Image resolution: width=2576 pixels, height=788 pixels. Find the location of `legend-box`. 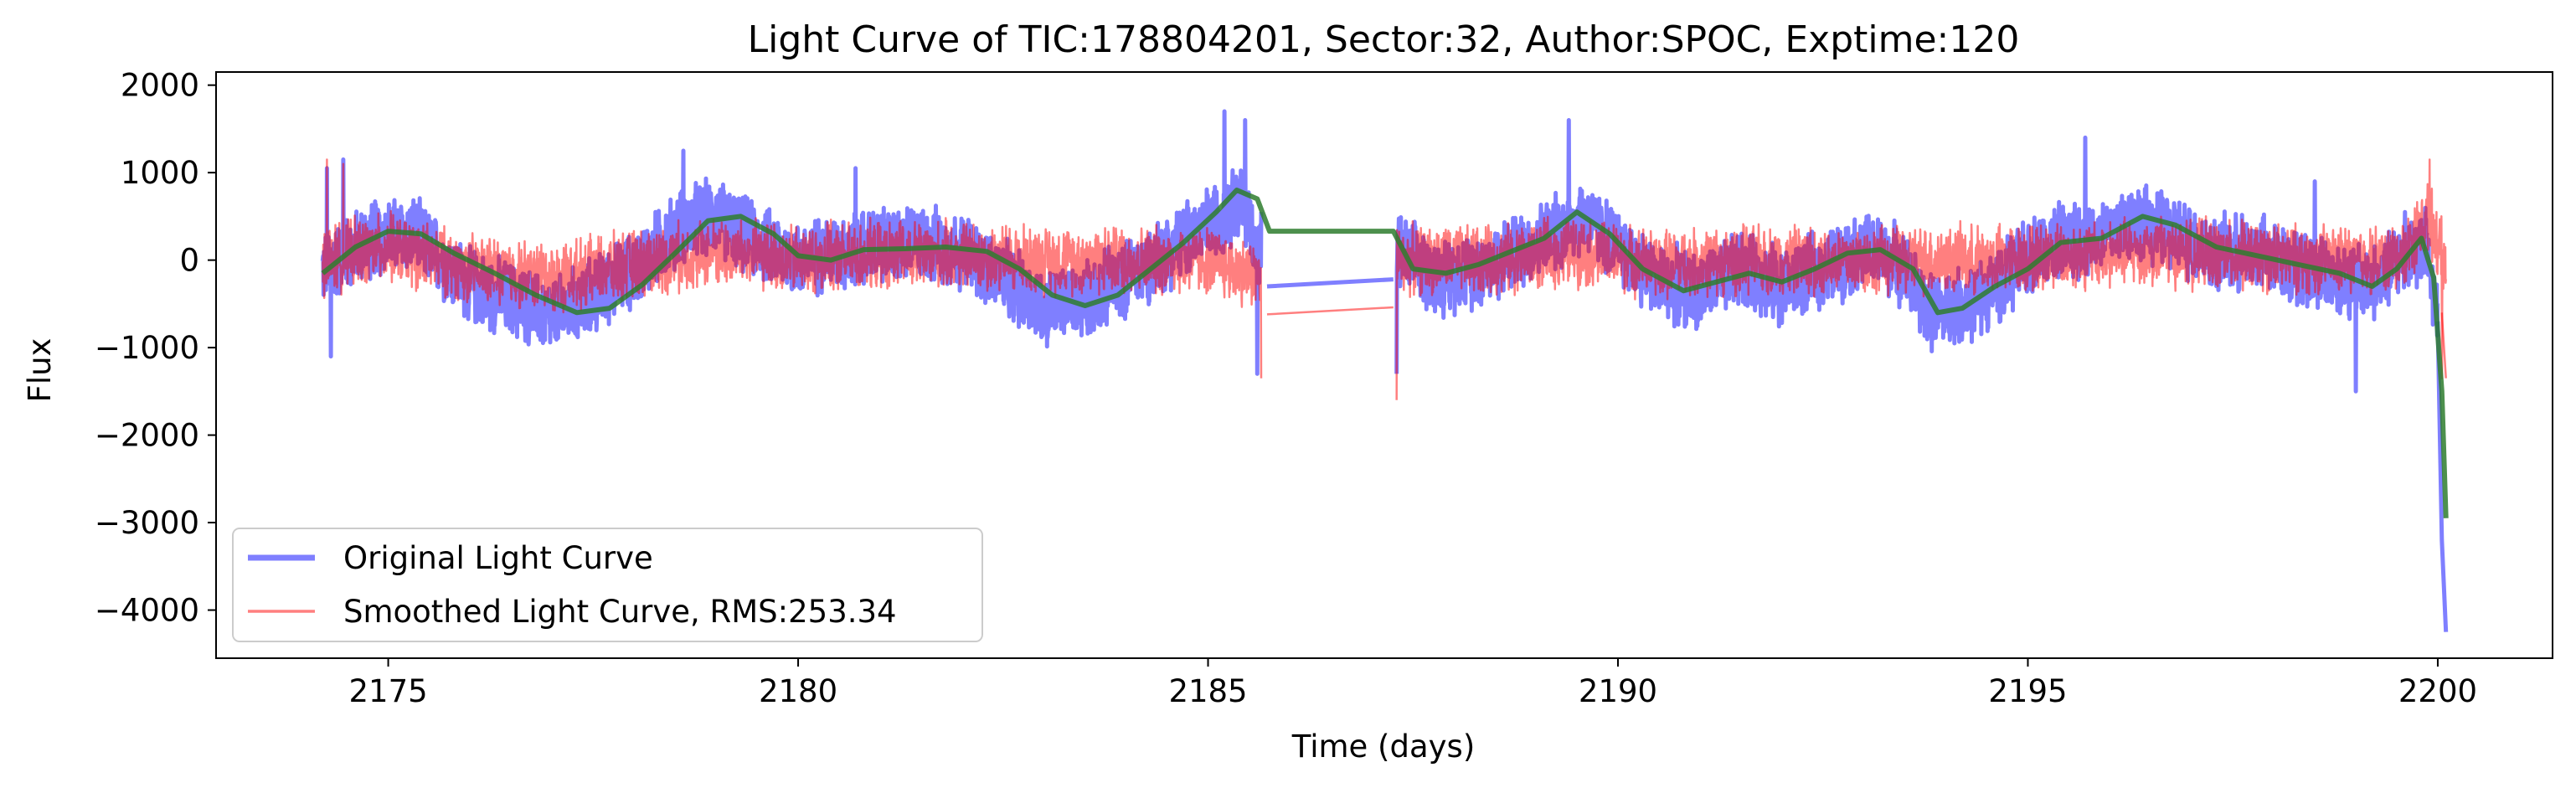

legend-box is located at coordinates (607, 585).